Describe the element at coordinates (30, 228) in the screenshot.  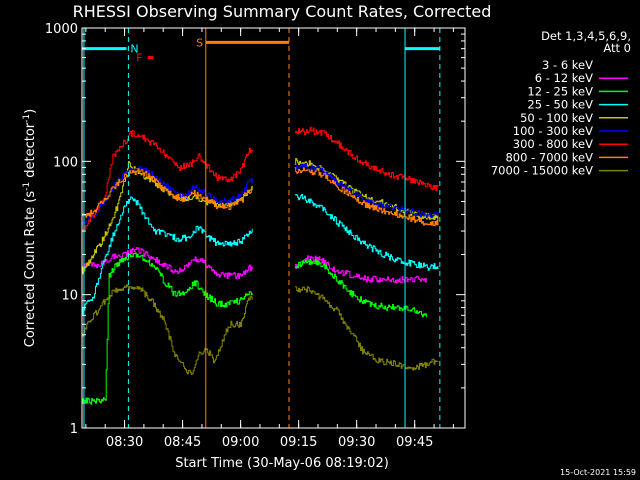
I see `y-axis-label: Corrected Count Rate (s-1 detector-1)` at that location.